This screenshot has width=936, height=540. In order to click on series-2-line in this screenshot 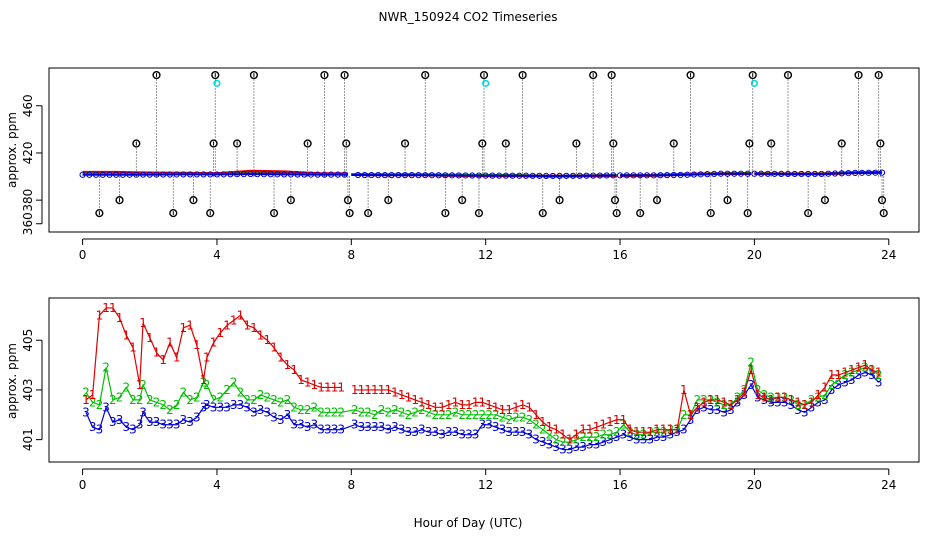, I will do `click(482, 402)`.